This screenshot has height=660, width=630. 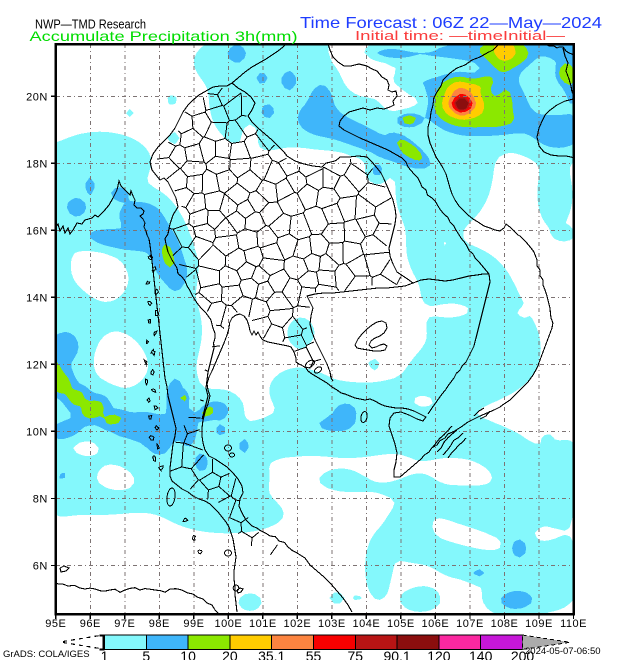 I want to click on svg-text: 99E, so click(x=193, y=624).